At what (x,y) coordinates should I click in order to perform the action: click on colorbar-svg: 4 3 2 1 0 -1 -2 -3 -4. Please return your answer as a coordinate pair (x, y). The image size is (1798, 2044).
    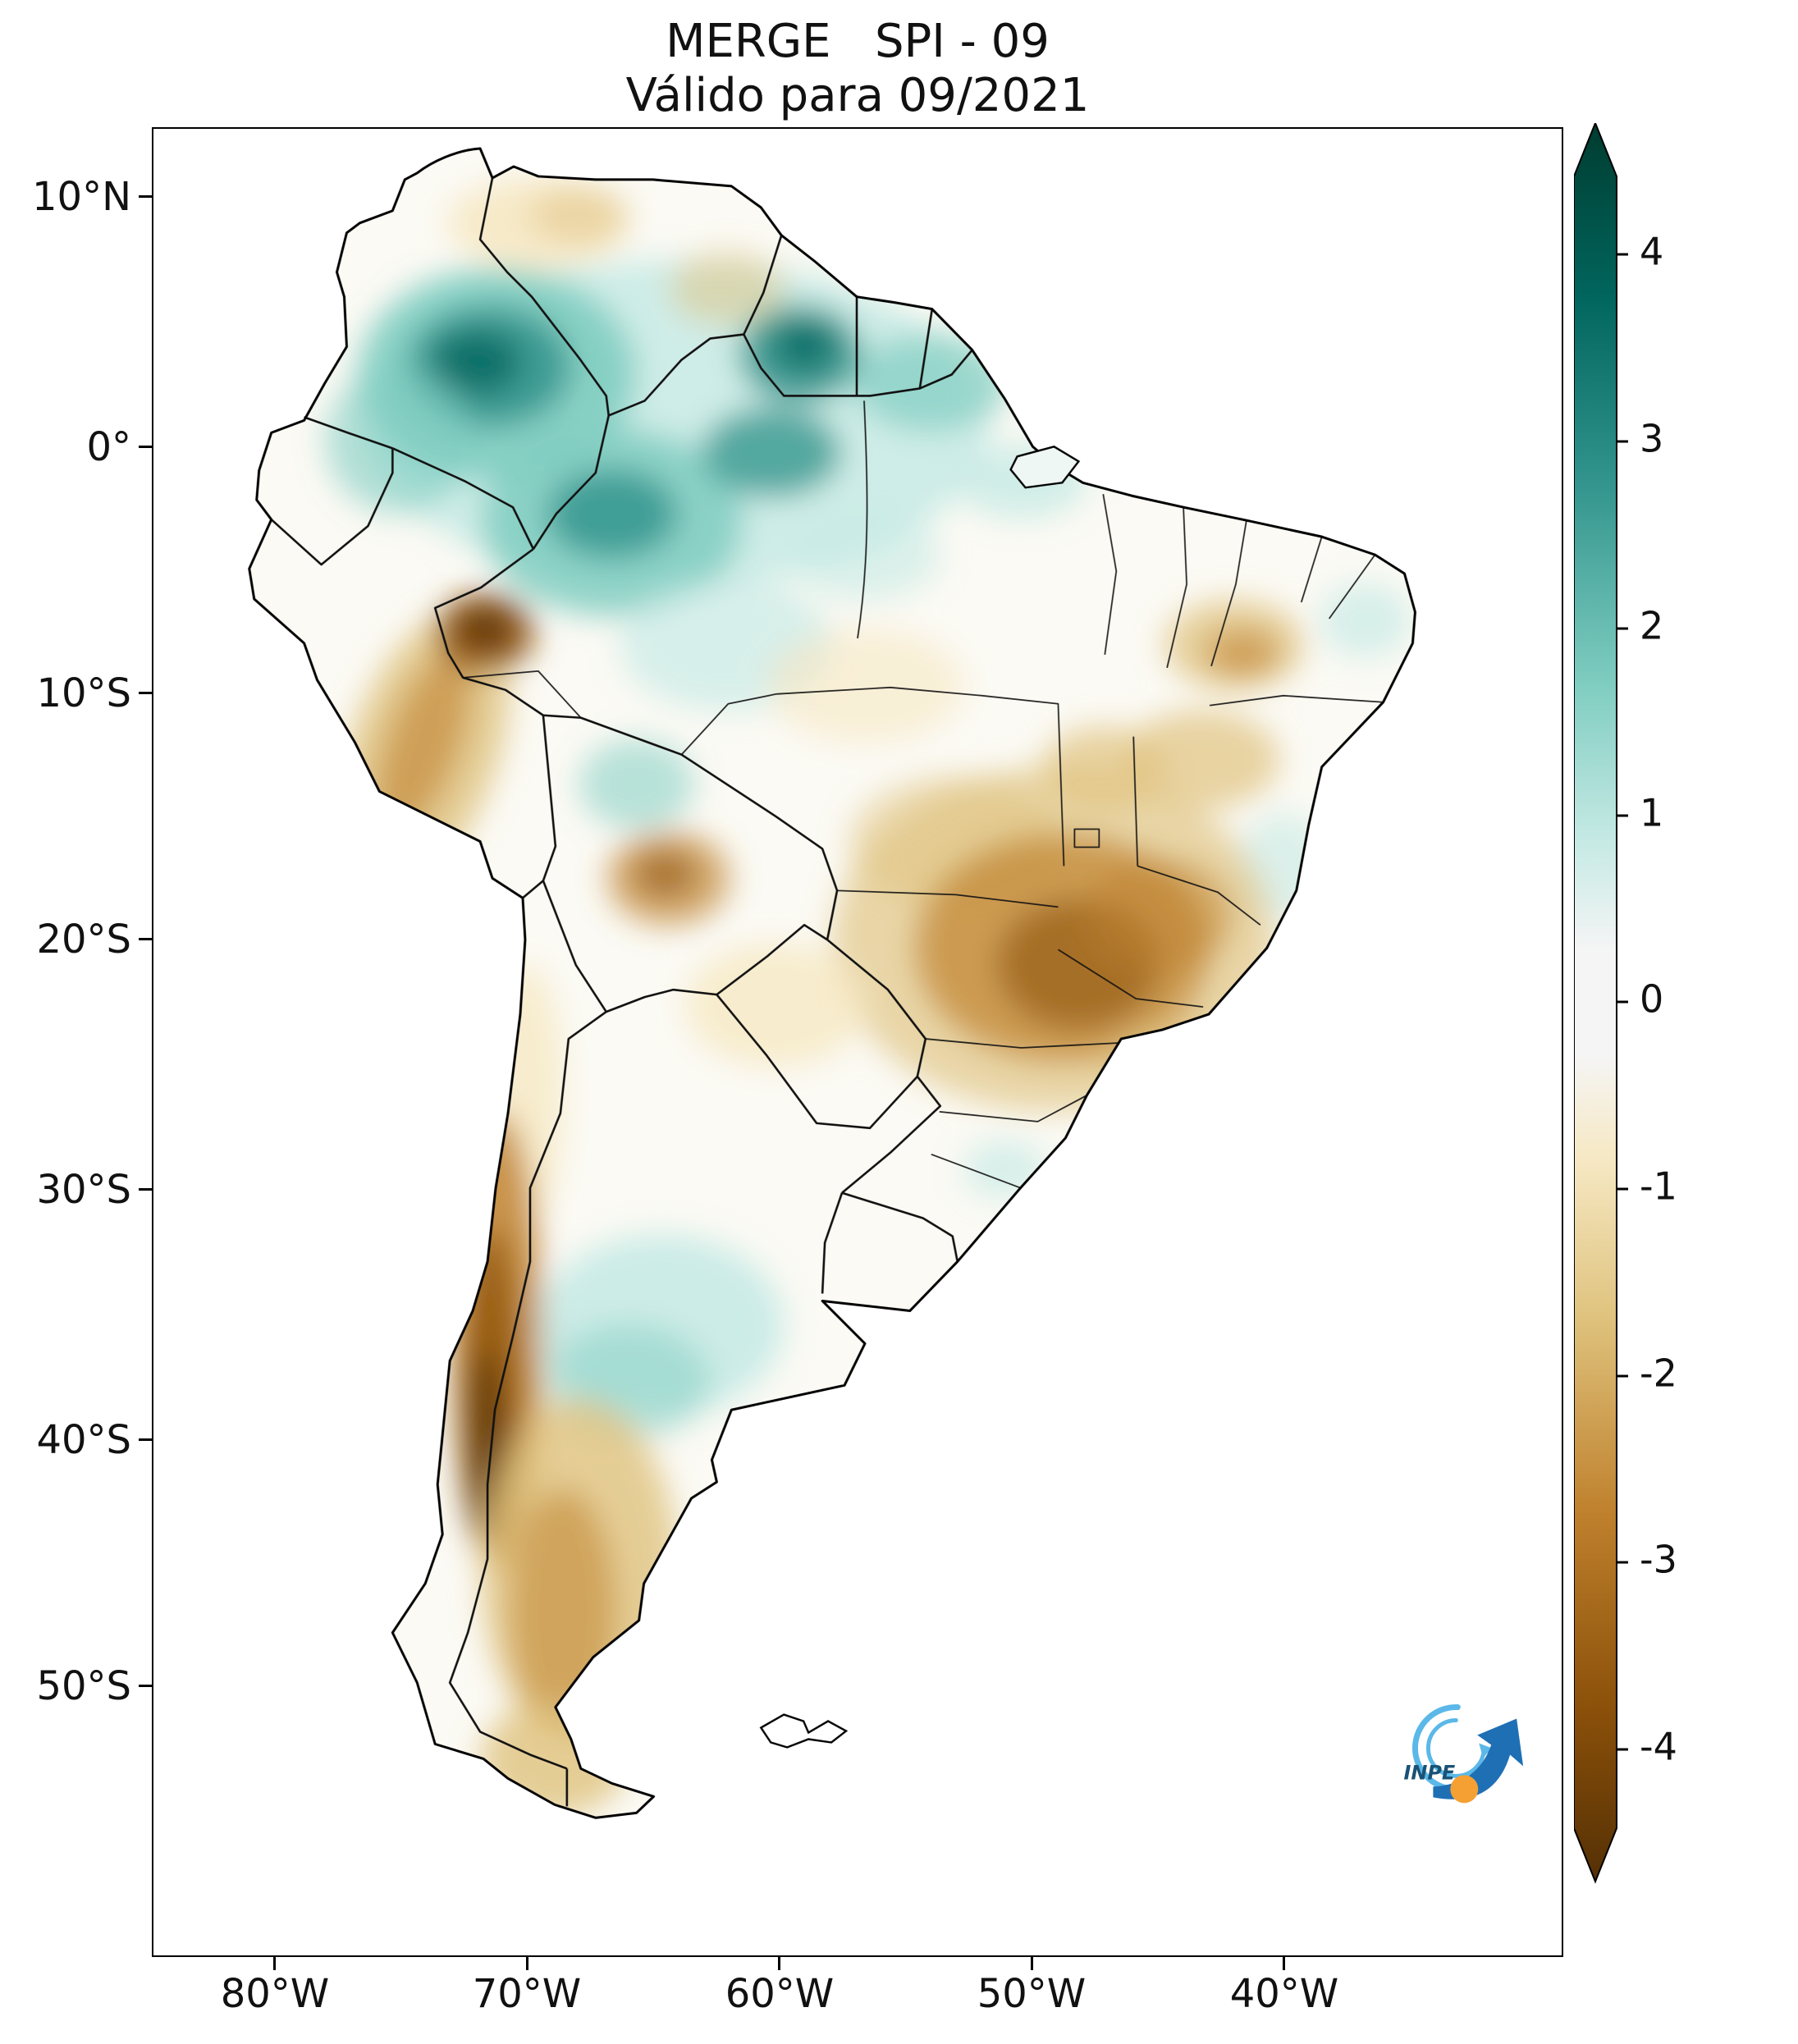
    Looking at the image, I should click on (1625, 1002).